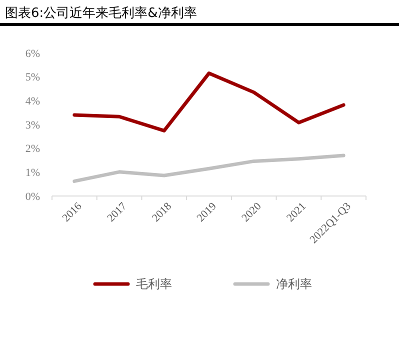 The height and width of the screenshot is (341, 399). I want to click on y-tick-label: 4%, so click(32, 102).